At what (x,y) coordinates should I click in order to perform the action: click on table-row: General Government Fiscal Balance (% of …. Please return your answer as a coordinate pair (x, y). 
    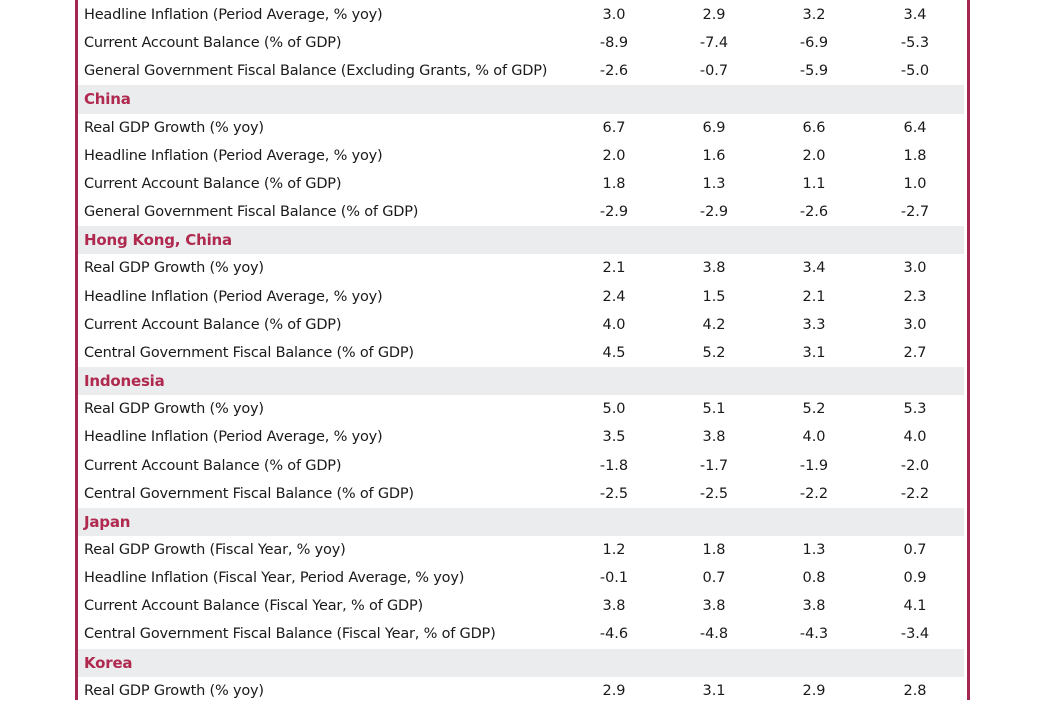
    Looking at the image, I should click on (521, 212).